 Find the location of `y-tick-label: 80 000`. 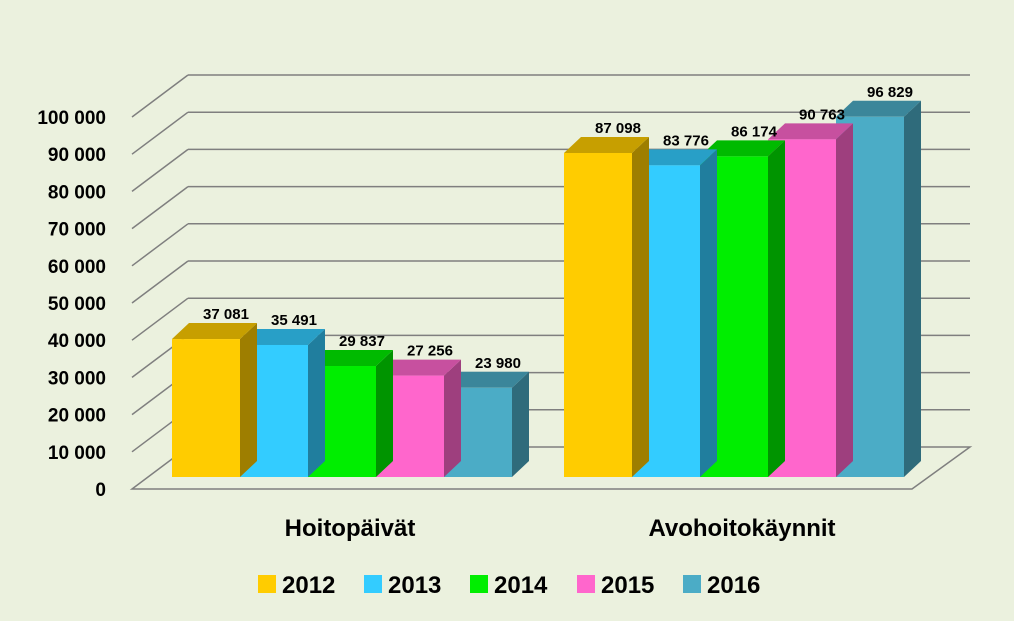

y-tick-label: 80 000 is located at coordinates (77, 192).